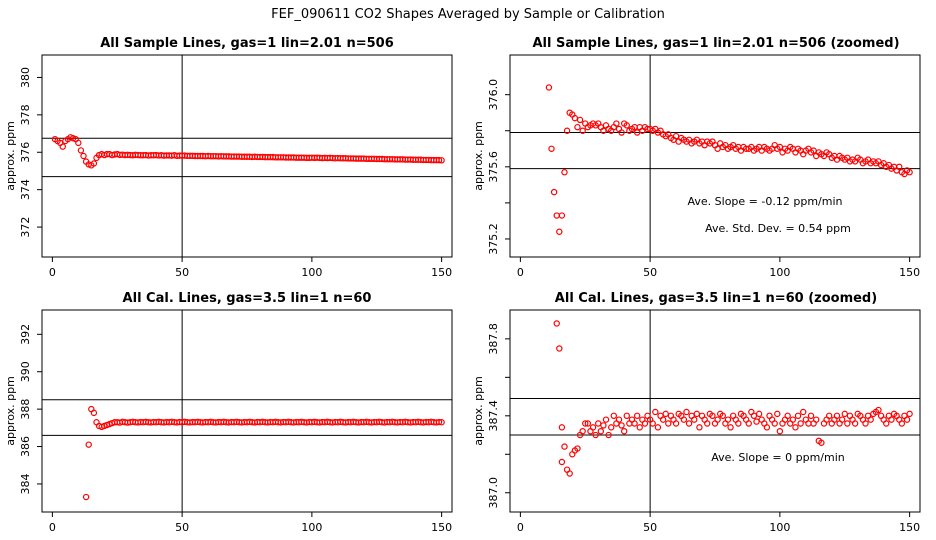 This screenshot has height=540, width=936. What do you see at coordinates (778, 228) in the screenshot?
I see `annotation-std-dev: Ave. Std. Dev. = 0.54 ppm` at bounding box center [778, 228].